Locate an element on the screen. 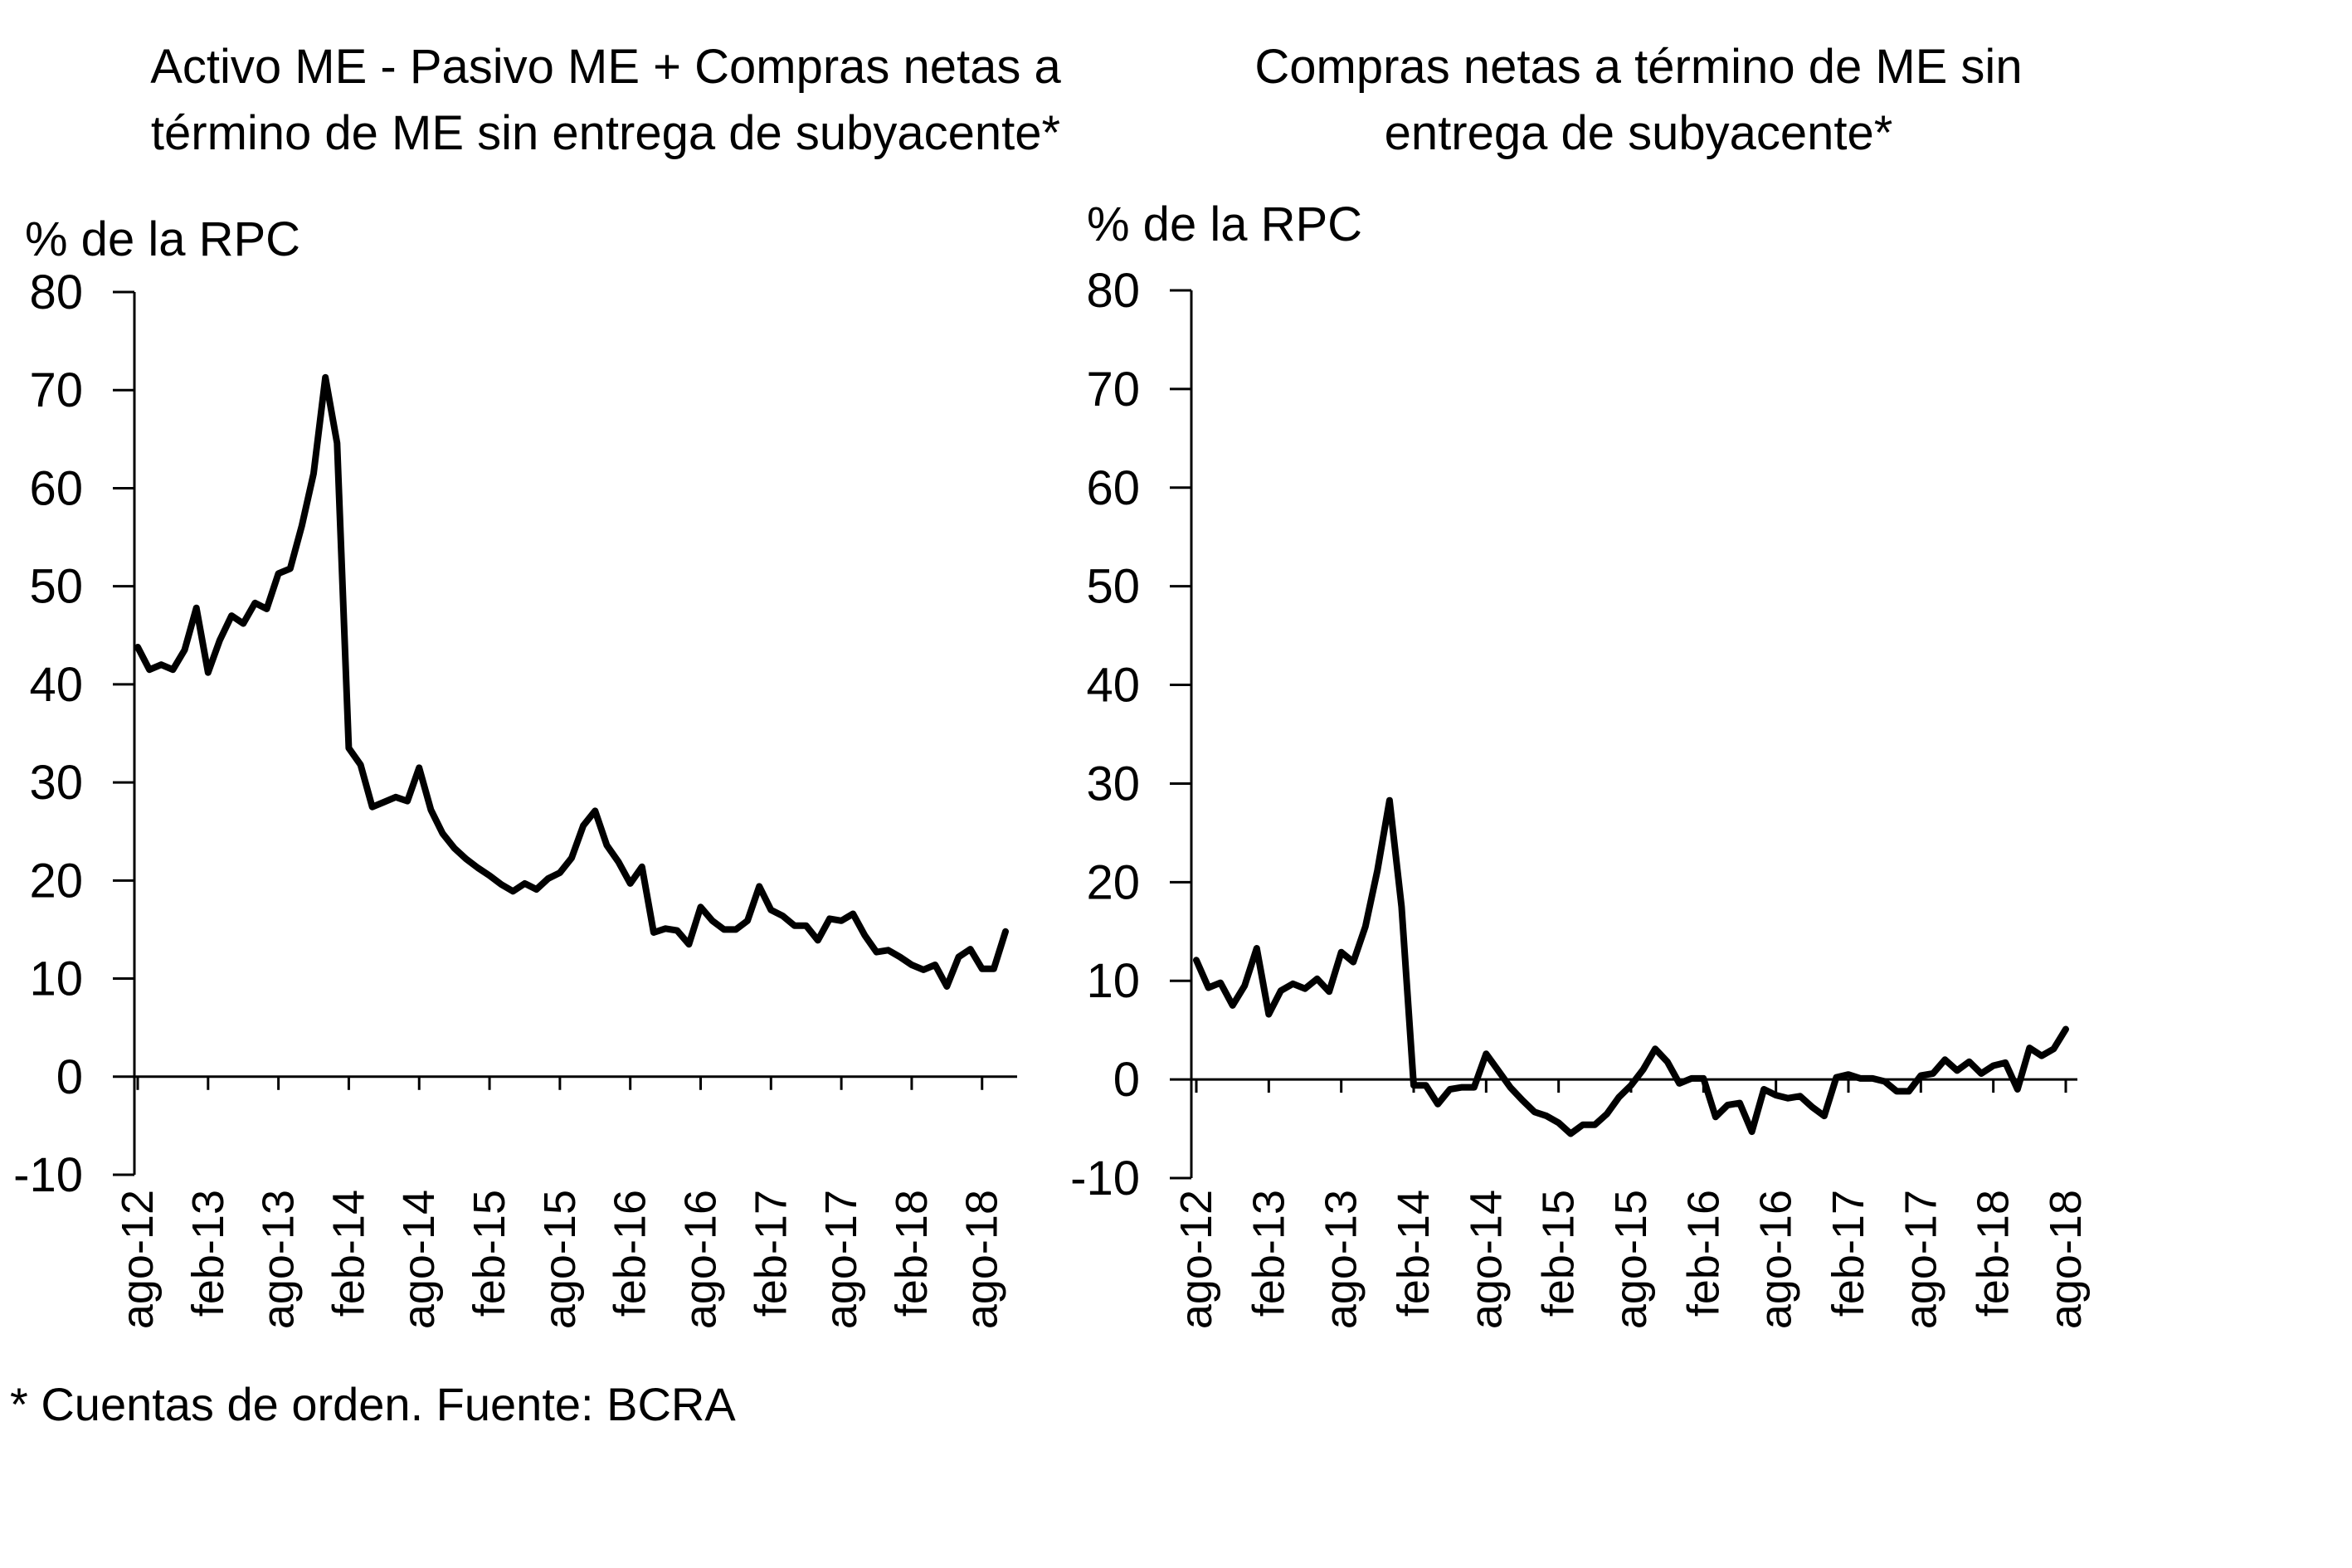  chart-right-x-tick-label: feb-17 is located at coordinates (1848, 1253).